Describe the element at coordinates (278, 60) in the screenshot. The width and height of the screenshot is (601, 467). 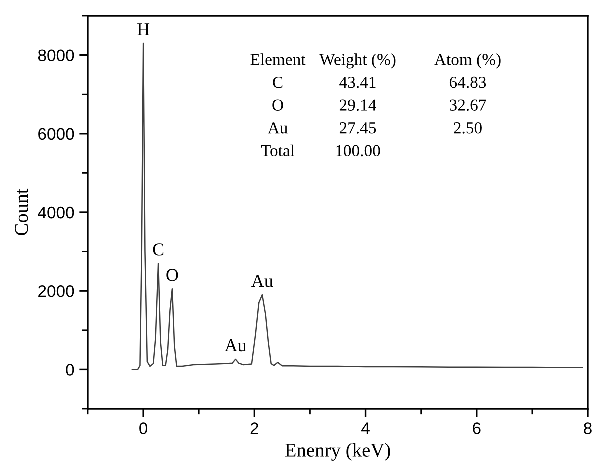
I see `annotation: Element` at that location.